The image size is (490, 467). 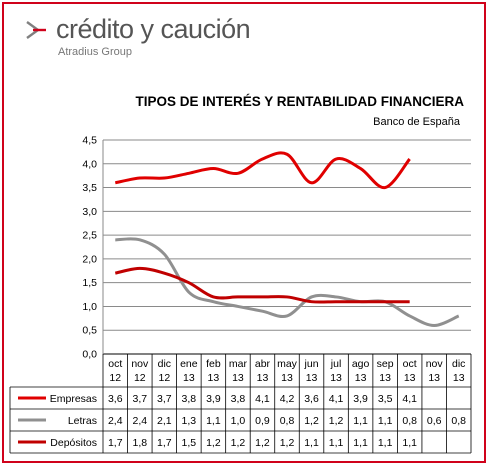 I want to click on y-tick-label: 2,0, so click(x=89, y=259).